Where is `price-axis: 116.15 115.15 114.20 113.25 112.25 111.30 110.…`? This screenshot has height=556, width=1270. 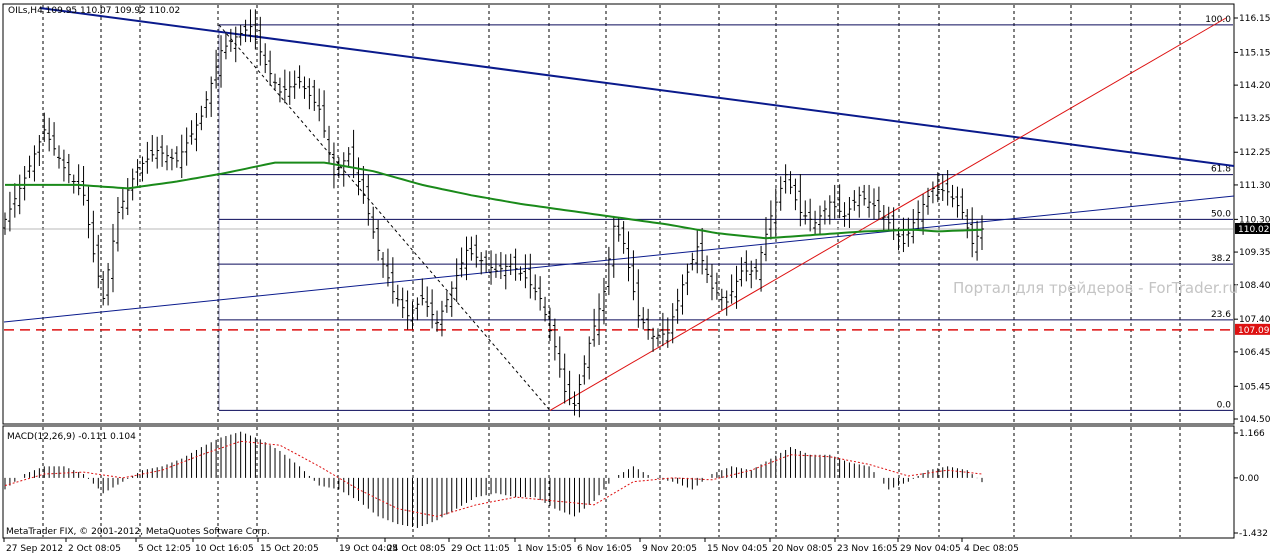
price-axis: 116.15 115.15 114.20 113.25 112.25 111.30 110.… is located at coordinates (1252, 276).